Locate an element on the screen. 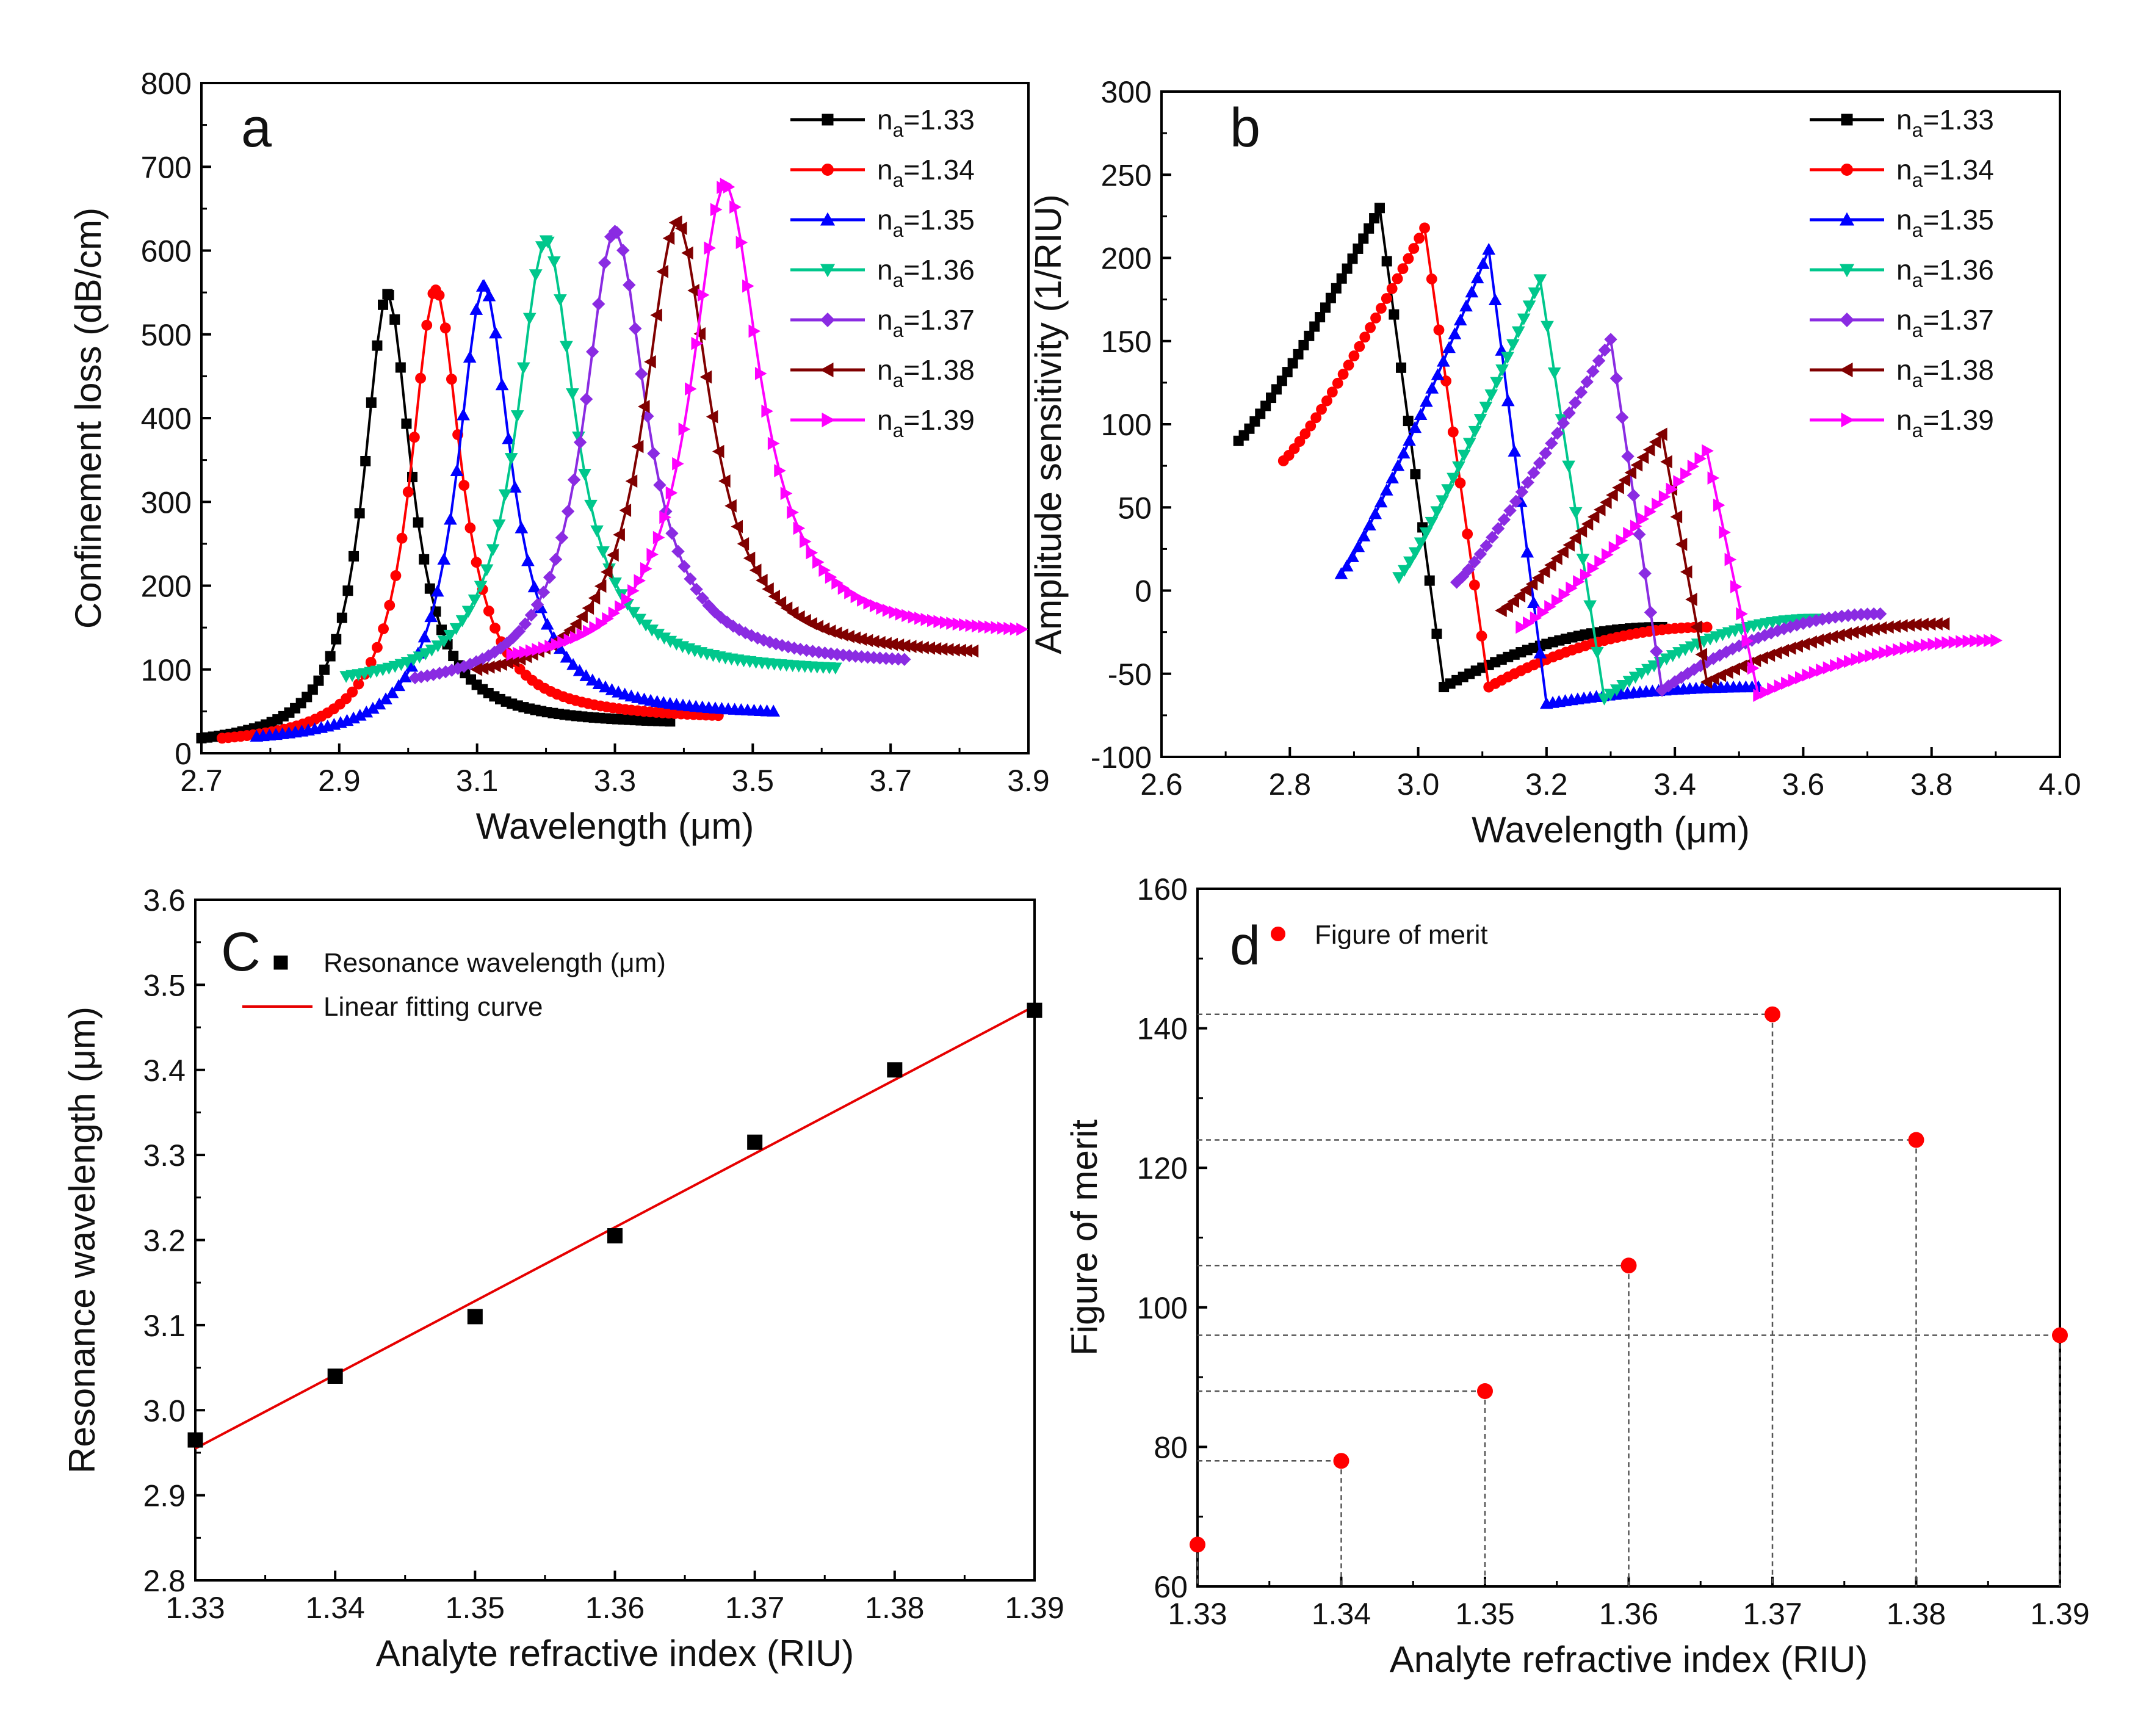 The image size is (2135, 1736). x-axis-label: Analyte refractive index (RIU) is located at coordinates (1629, 1660).